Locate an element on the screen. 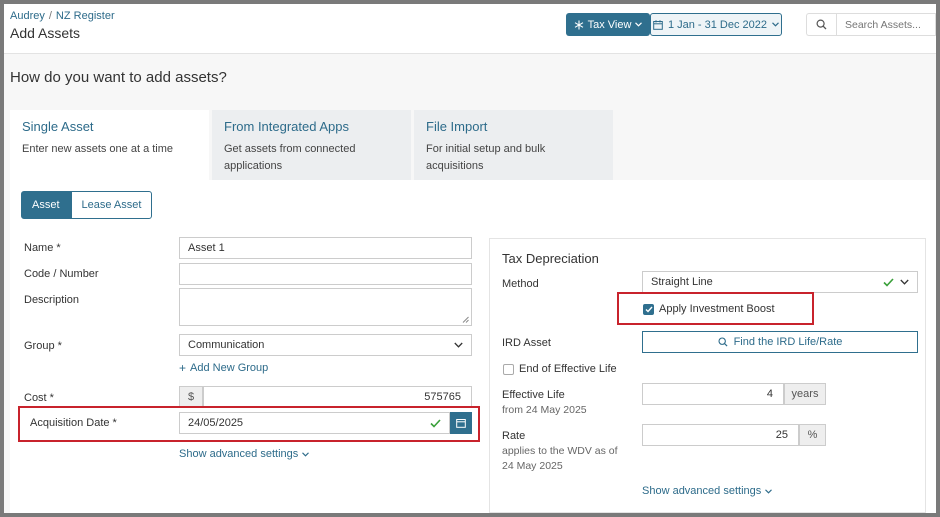  tab-title: Single Asset is located at coordinates (58, 126).